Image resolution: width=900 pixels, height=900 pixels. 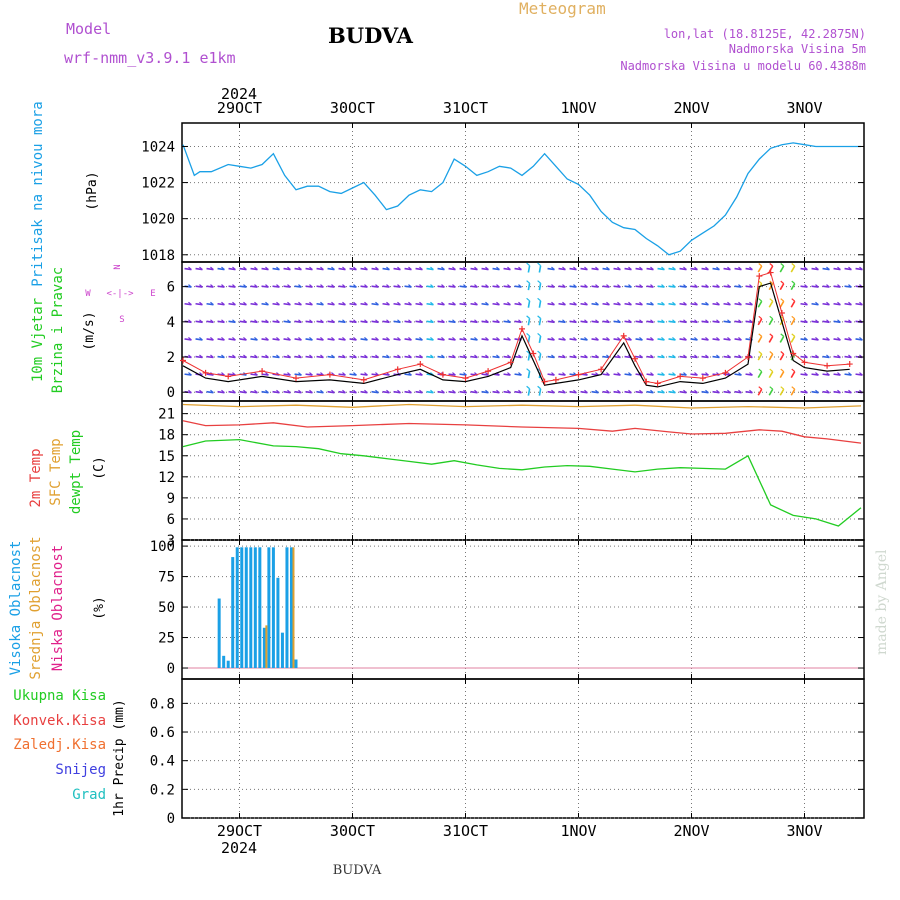 What do you see at coordinates (158, 184) in the screenshot?
I see `pressure-tick-label: 1022` at bounding box center [158, 184].